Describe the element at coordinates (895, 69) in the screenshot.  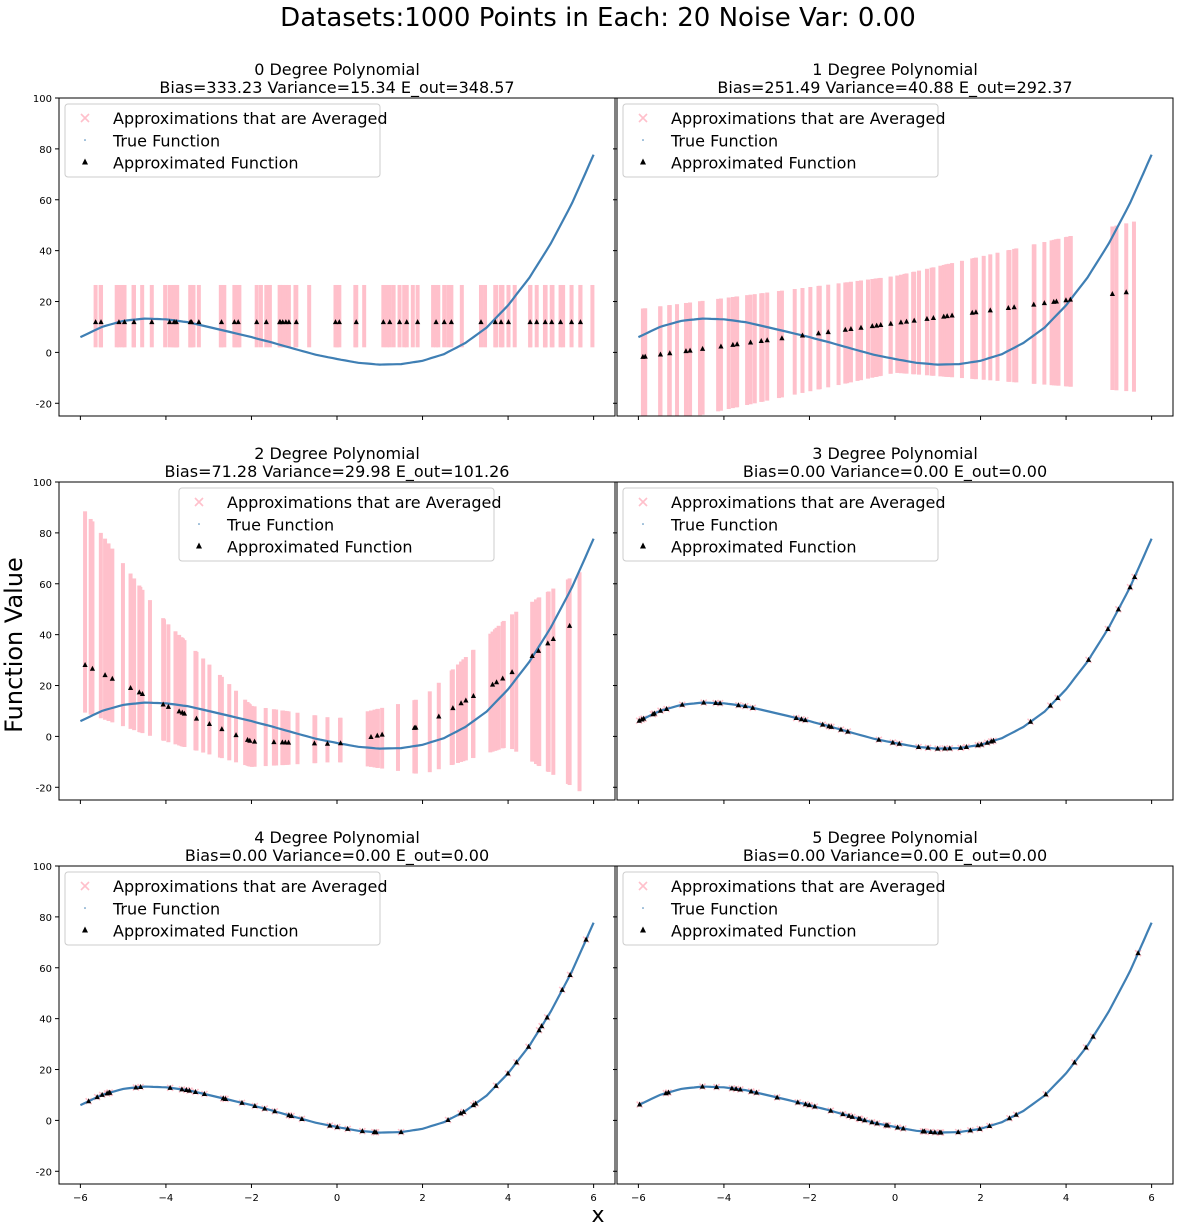
I see `subplot-title: 1 Degree Polynomial` at that location.